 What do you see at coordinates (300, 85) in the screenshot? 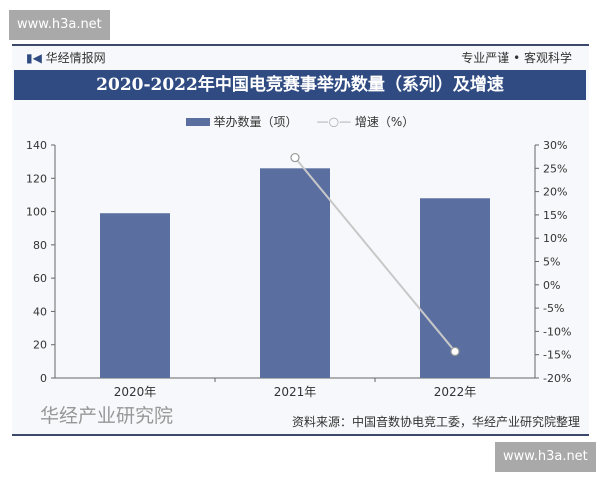
I see `chart-title: 2020-2022年中国电竞赛事举办数量（系列）及增速` at bounding box center [300, 85].